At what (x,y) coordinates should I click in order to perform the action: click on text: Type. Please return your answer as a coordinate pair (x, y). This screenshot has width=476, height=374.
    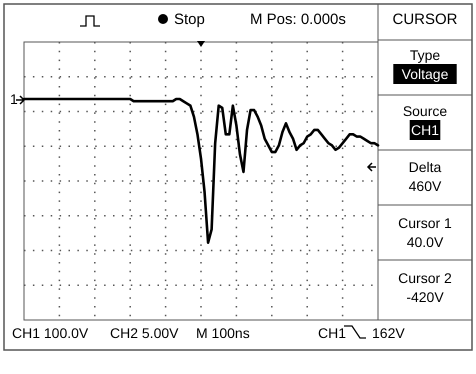
    Looking at the image, I should click on (425, 55).